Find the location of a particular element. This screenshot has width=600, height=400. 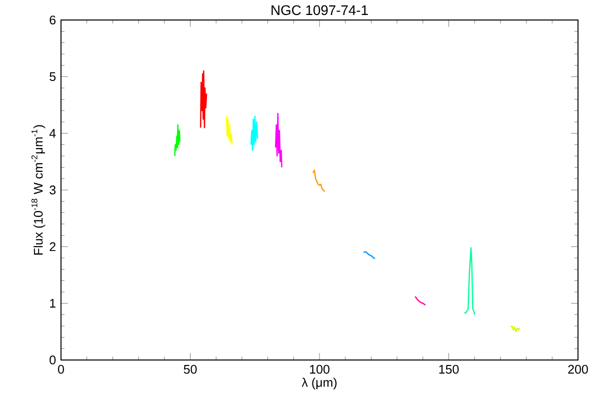

x-tick-label: 200 is located at coordinates (578, 369).